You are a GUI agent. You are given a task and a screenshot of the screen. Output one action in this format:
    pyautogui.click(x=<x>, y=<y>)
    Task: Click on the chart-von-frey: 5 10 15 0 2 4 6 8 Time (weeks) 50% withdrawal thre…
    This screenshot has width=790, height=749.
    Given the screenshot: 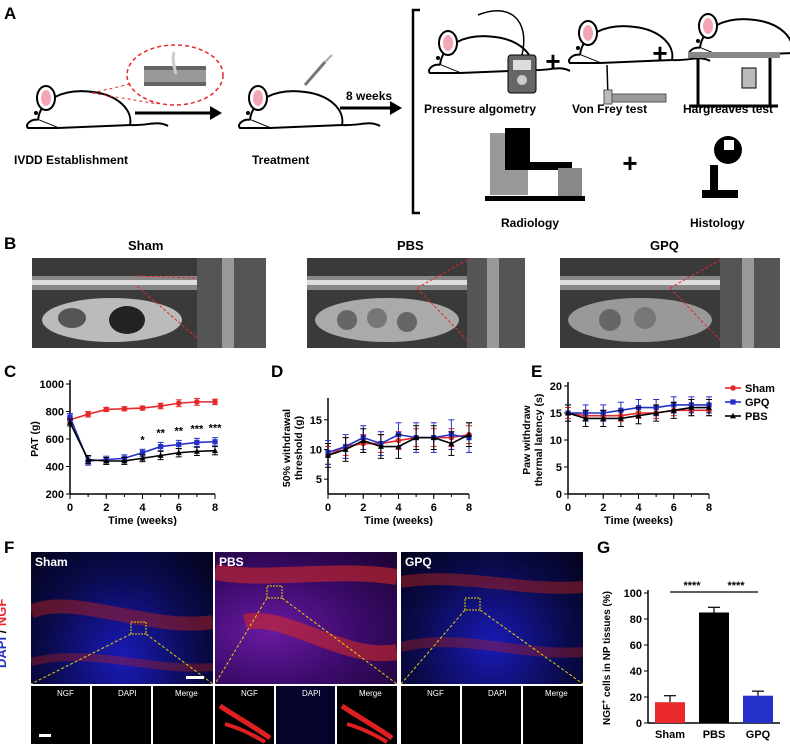 What is the action you would take?
    pyautogui.click(x=376, y=462)
    